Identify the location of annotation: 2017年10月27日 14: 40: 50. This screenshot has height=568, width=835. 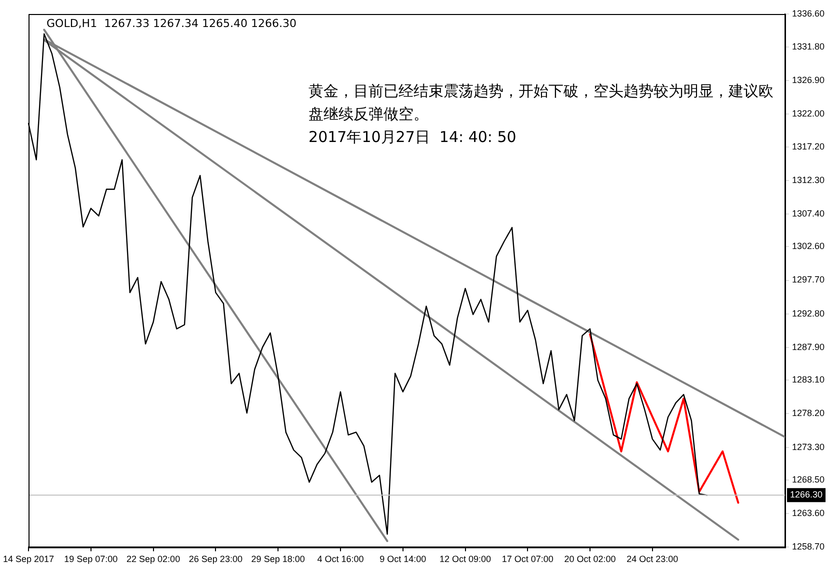
(412, 137).